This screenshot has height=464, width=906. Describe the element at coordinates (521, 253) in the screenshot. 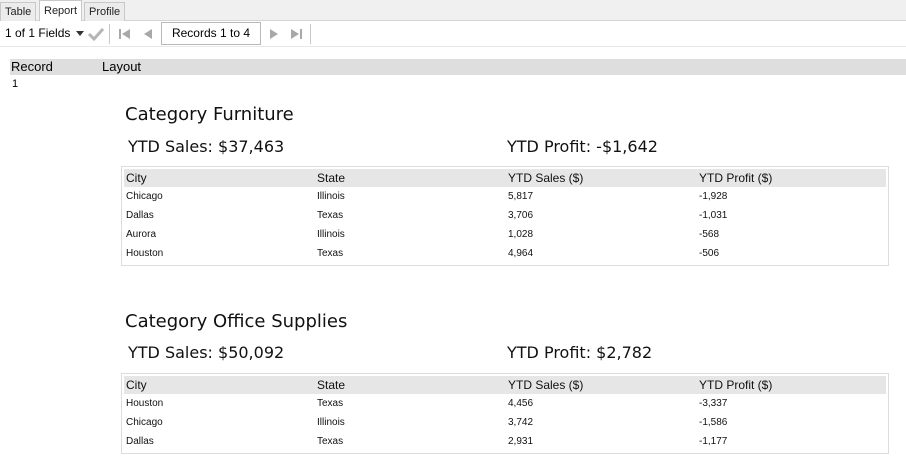

I see `cell-ytd-sales: 4,964` at that location.